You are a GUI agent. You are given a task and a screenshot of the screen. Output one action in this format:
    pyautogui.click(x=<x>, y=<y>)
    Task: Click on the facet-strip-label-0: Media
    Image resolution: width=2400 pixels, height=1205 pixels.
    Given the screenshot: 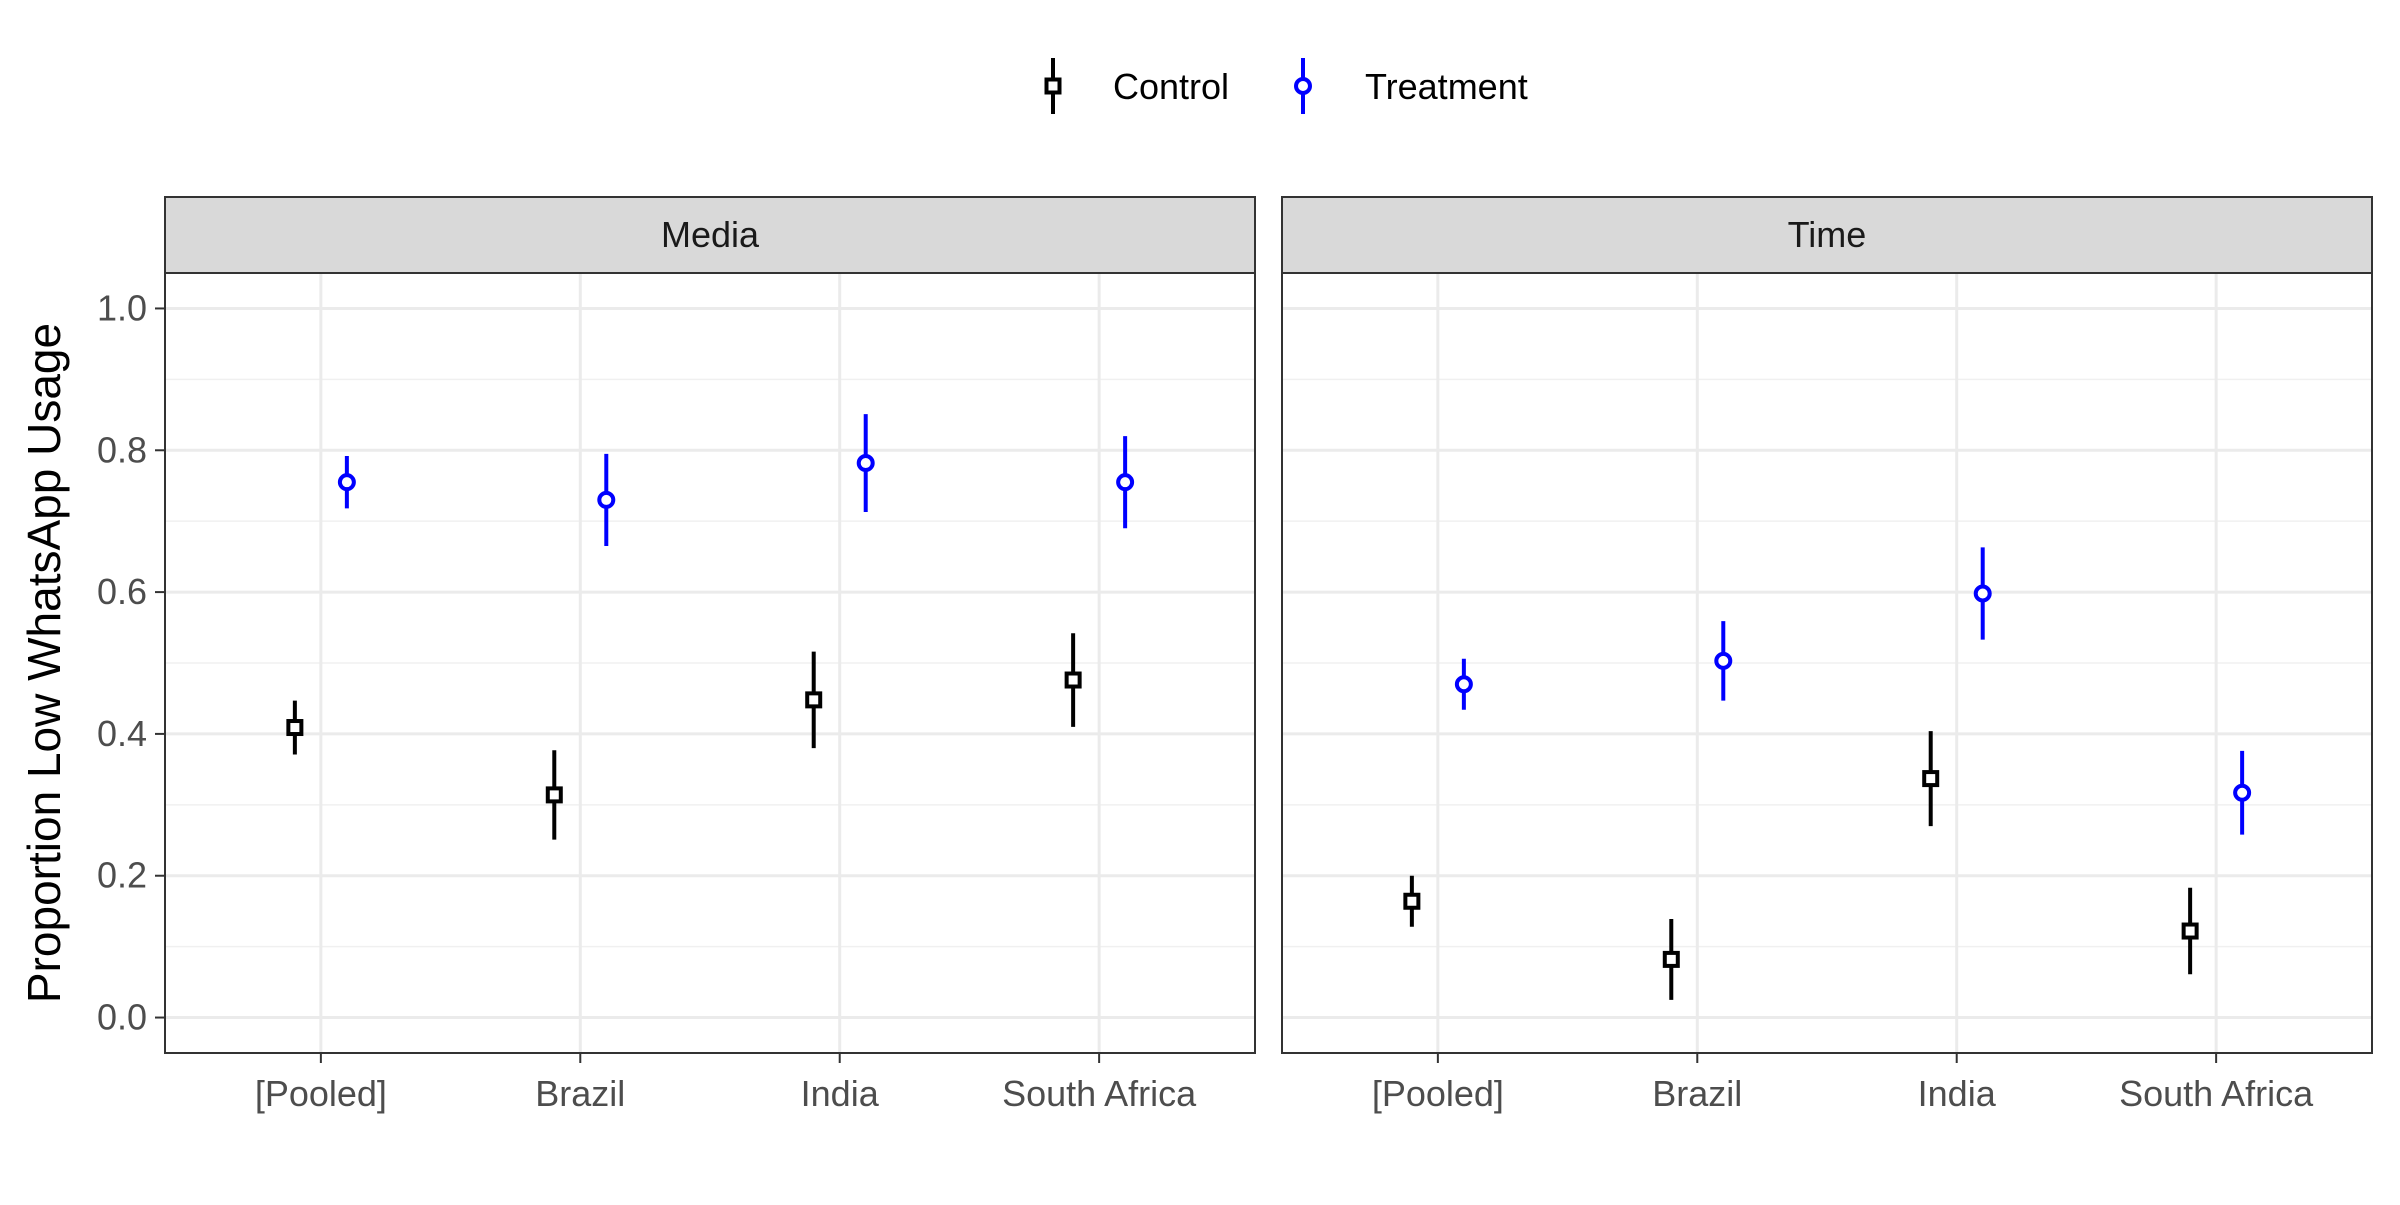 What is the action you would take?
    pyautogui.click(x=710, y=234)
    